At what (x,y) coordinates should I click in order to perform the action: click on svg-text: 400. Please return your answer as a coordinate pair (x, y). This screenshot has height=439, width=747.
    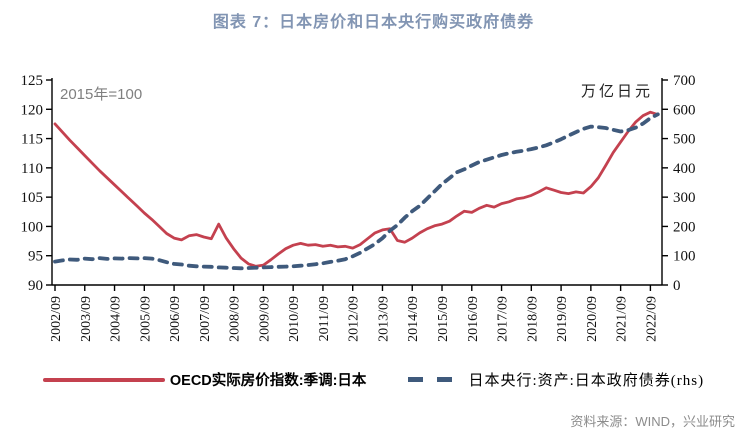
    Looking at the image, I should click on (684, 169).